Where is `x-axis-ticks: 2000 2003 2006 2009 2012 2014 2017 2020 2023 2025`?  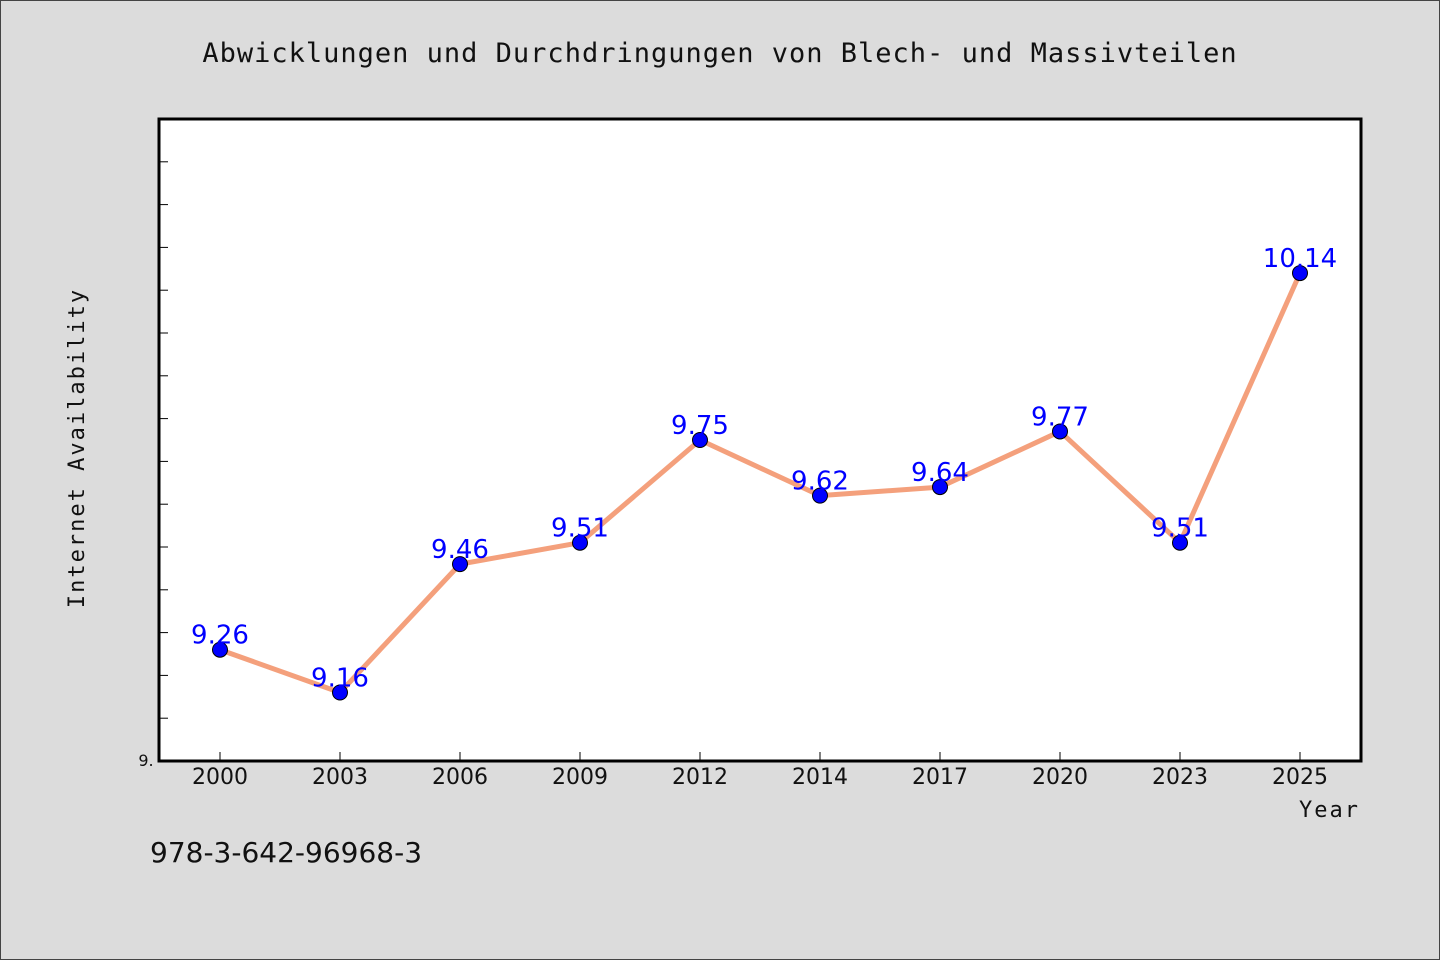 x-axis-ticks: 2000 2003 2006 2009 2012 2014 2017 2020 2023 2025 is located at coordinates (760, 771).